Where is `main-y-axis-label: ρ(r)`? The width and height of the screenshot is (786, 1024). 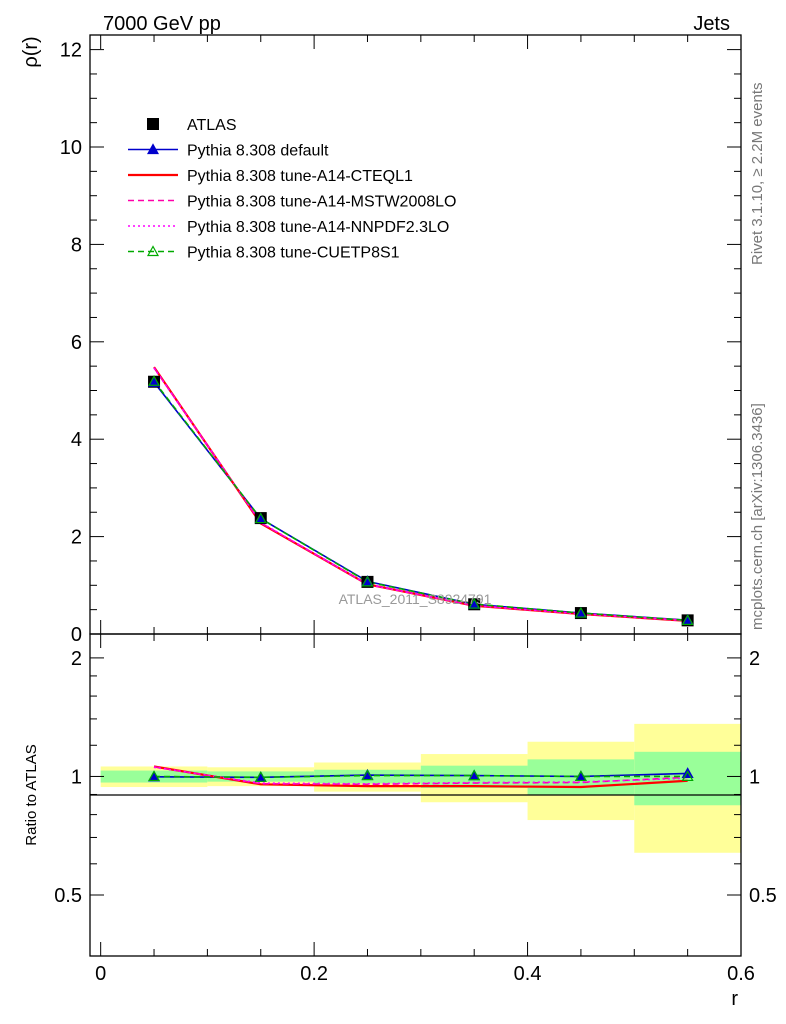 main-y-axis-label: ρ(r) is located at coordinates (31, 51).